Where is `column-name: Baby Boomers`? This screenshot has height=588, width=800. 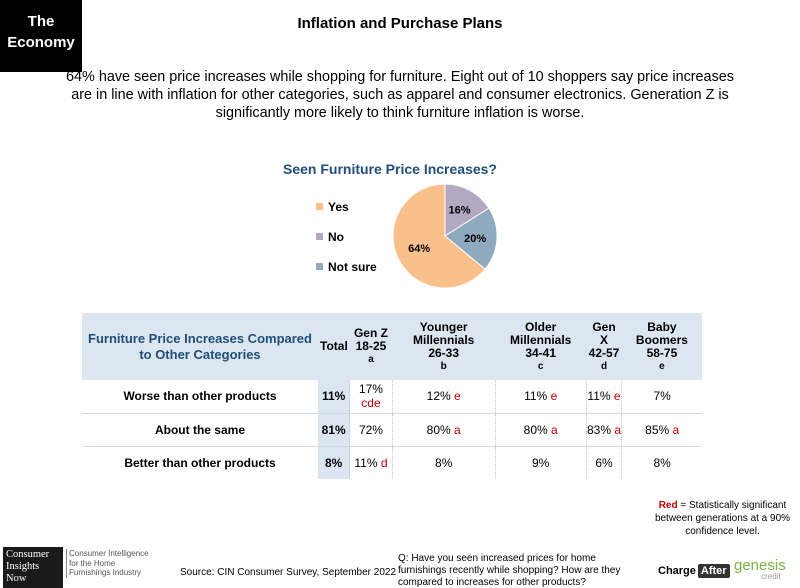 column-name: Baby Boomers is located at coordinates (661, 333).